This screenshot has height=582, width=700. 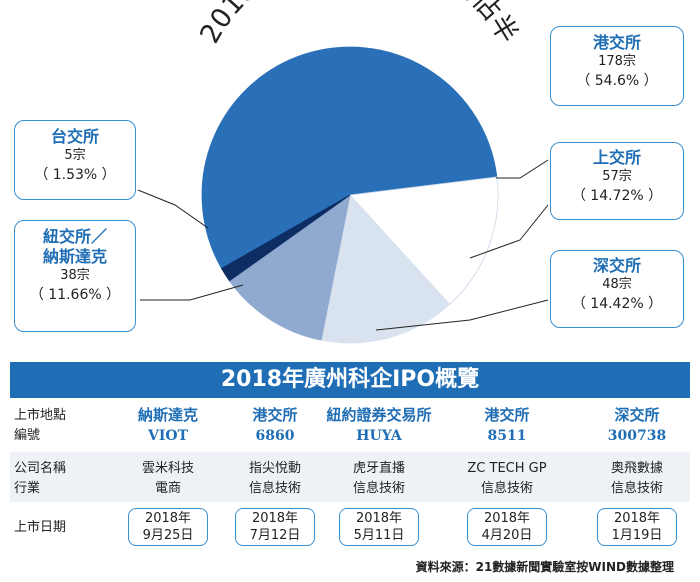 I want to click on col-4-exchange-cell: 深交所, so click(x=637, y=415).